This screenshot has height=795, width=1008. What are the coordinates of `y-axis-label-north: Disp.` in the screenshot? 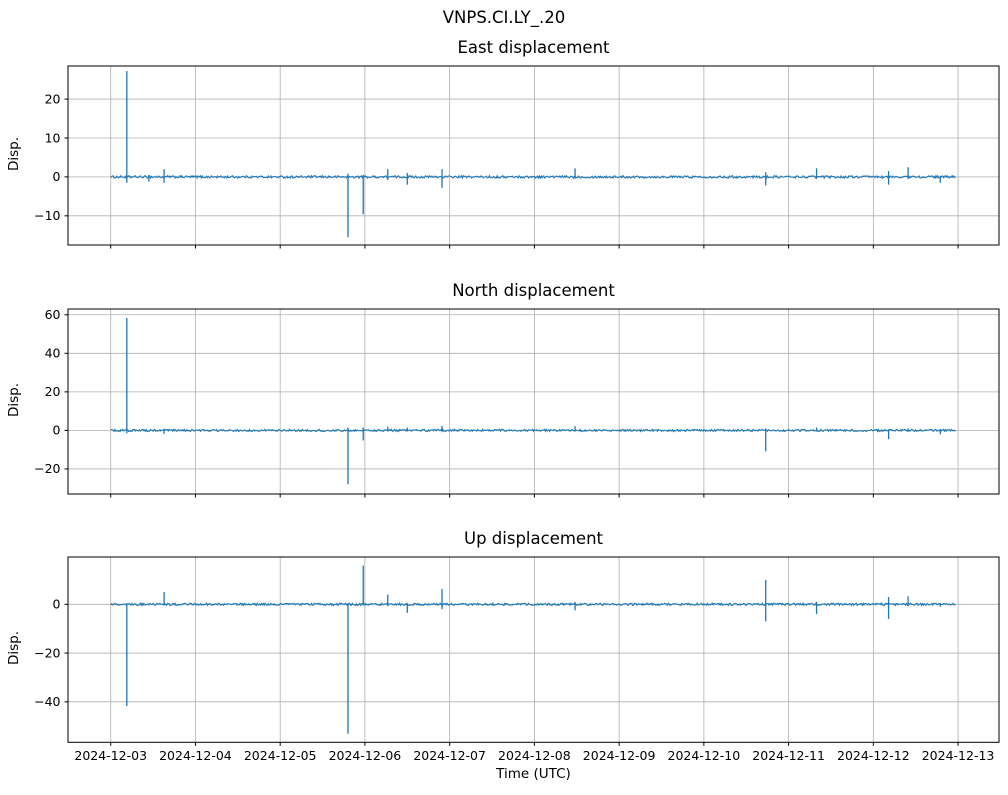 It's located at (14, 400).